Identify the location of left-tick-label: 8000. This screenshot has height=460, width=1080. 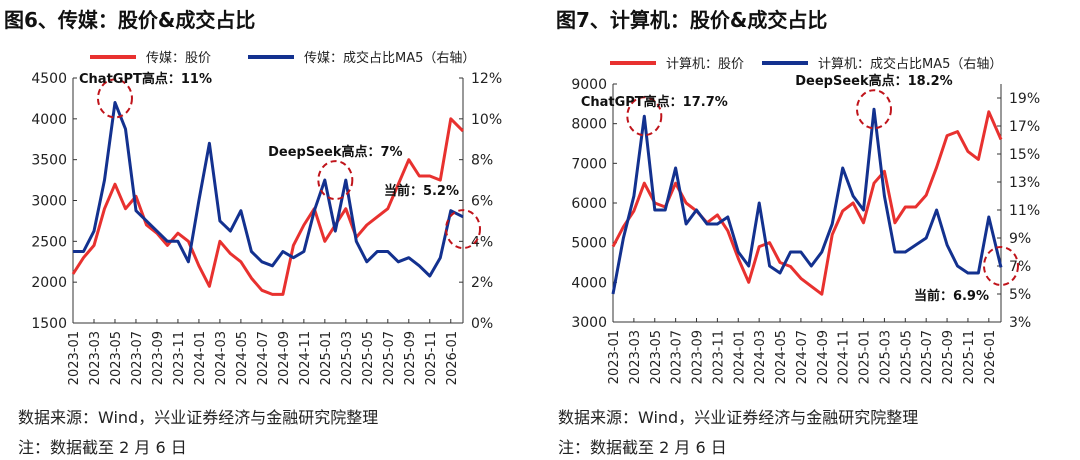
(589, 125).